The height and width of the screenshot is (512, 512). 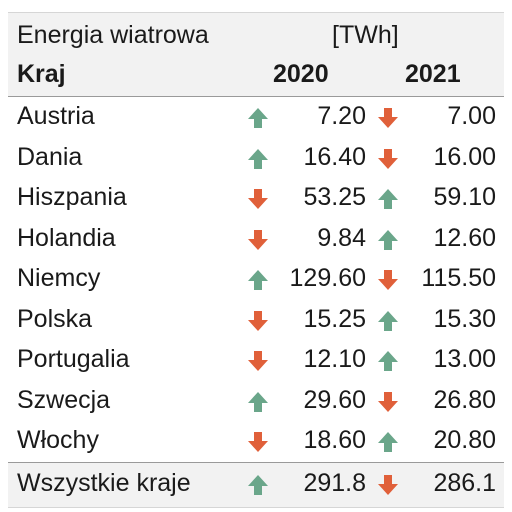 I want to click on table-row: Niemcy 129.60 115.50, so click(x=256, y=279).